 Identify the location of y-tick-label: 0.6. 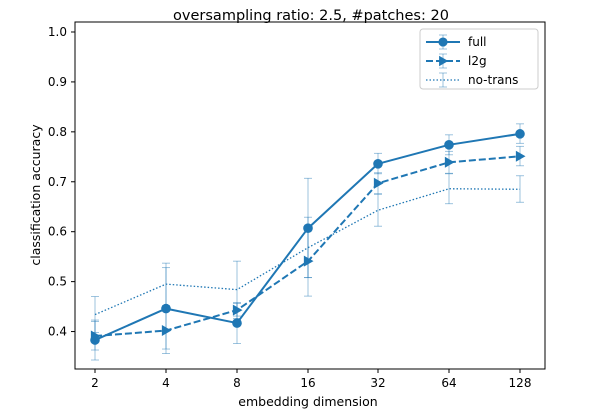
(57, 232).